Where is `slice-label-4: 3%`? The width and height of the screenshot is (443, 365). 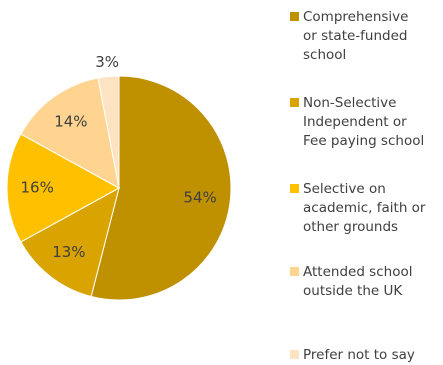 slice-label-4: 3% is located at coordinates (107, 62).